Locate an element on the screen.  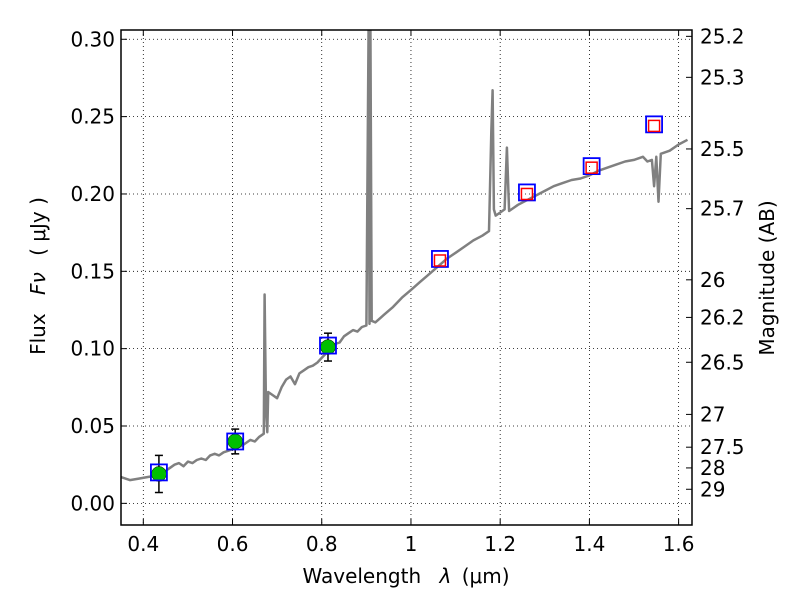
y-tick-label: 0.15 is located at coordinates (92, 271).